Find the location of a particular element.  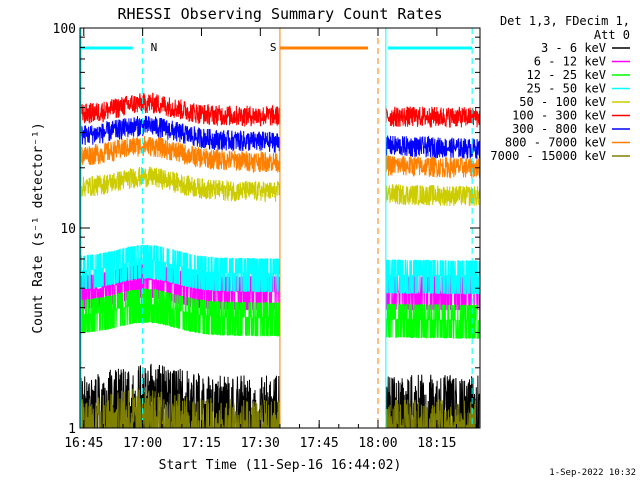

x-axis-label: Start Time (11-Sep-16 16:44:02) is located at coordinates (280, 465).